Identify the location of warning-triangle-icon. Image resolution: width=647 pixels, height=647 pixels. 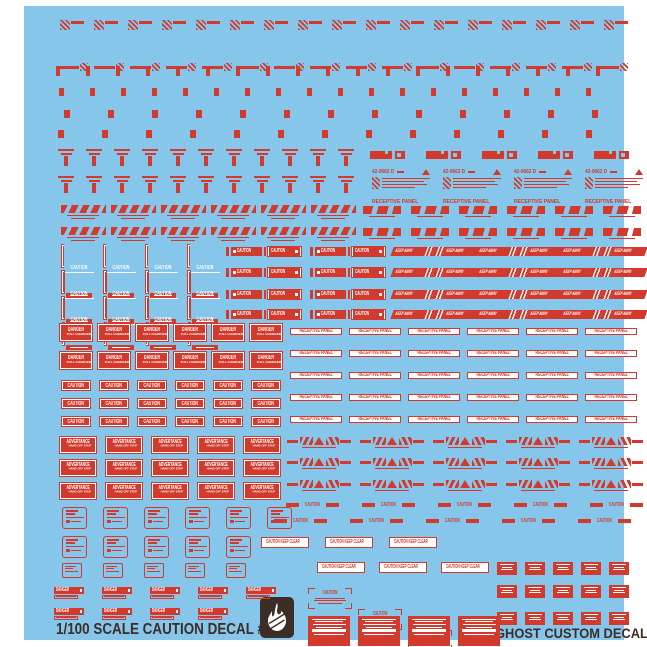
(392, 441).